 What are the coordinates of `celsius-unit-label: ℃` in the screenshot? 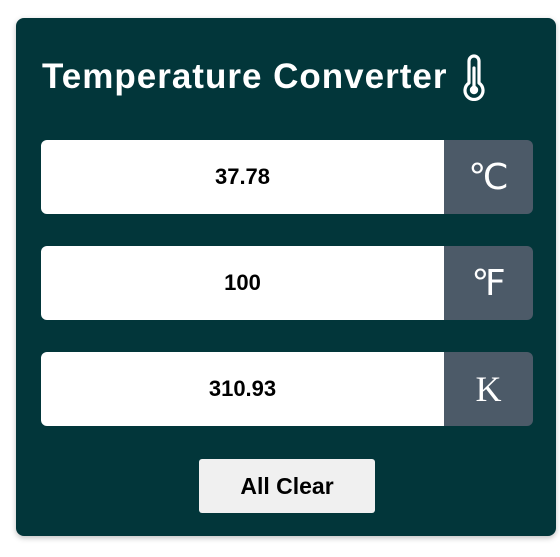 It's located at (488, 177).